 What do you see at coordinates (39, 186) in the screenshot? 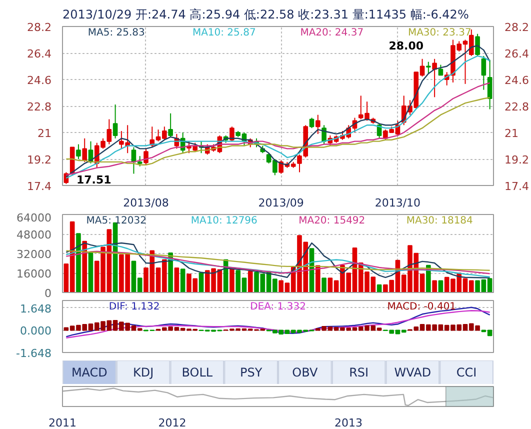
I see `y-tick-label: 17.4` at bounding box center [39, 186].